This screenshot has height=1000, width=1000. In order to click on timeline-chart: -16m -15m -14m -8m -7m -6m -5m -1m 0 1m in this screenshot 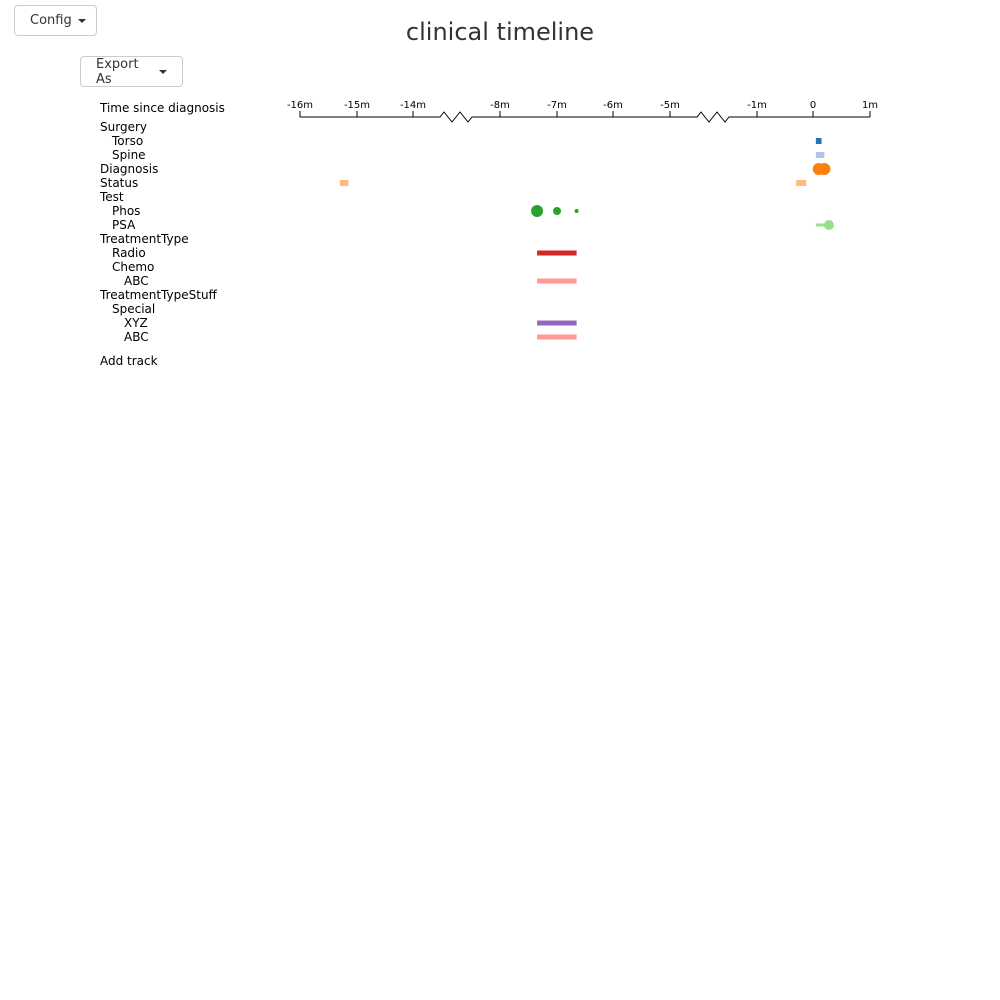, I will do `click(582, 220)`.